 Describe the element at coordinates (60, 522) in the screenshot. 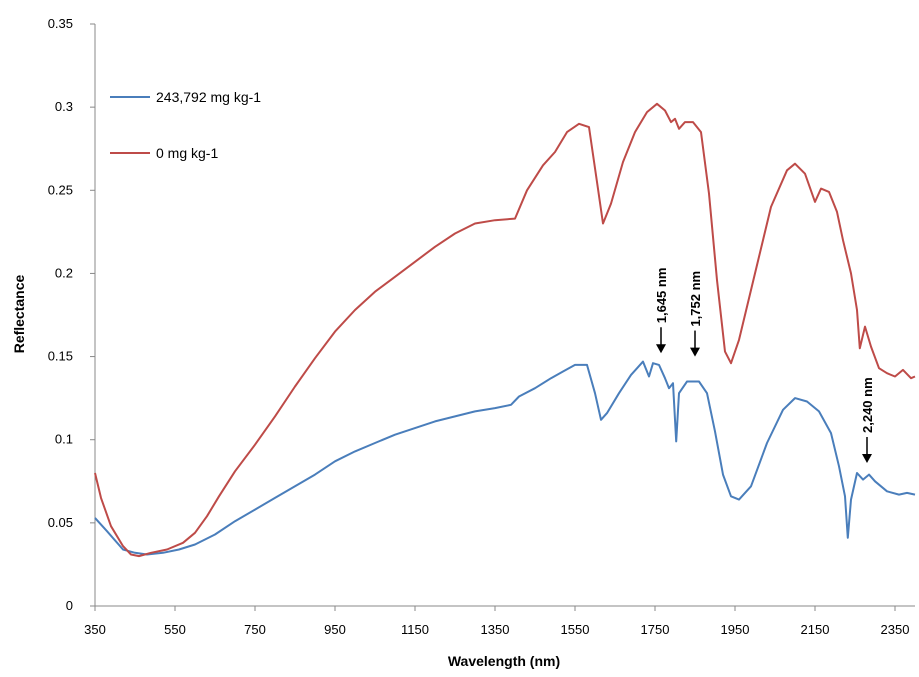

I see `y-tick-label: 0.05` at that location.